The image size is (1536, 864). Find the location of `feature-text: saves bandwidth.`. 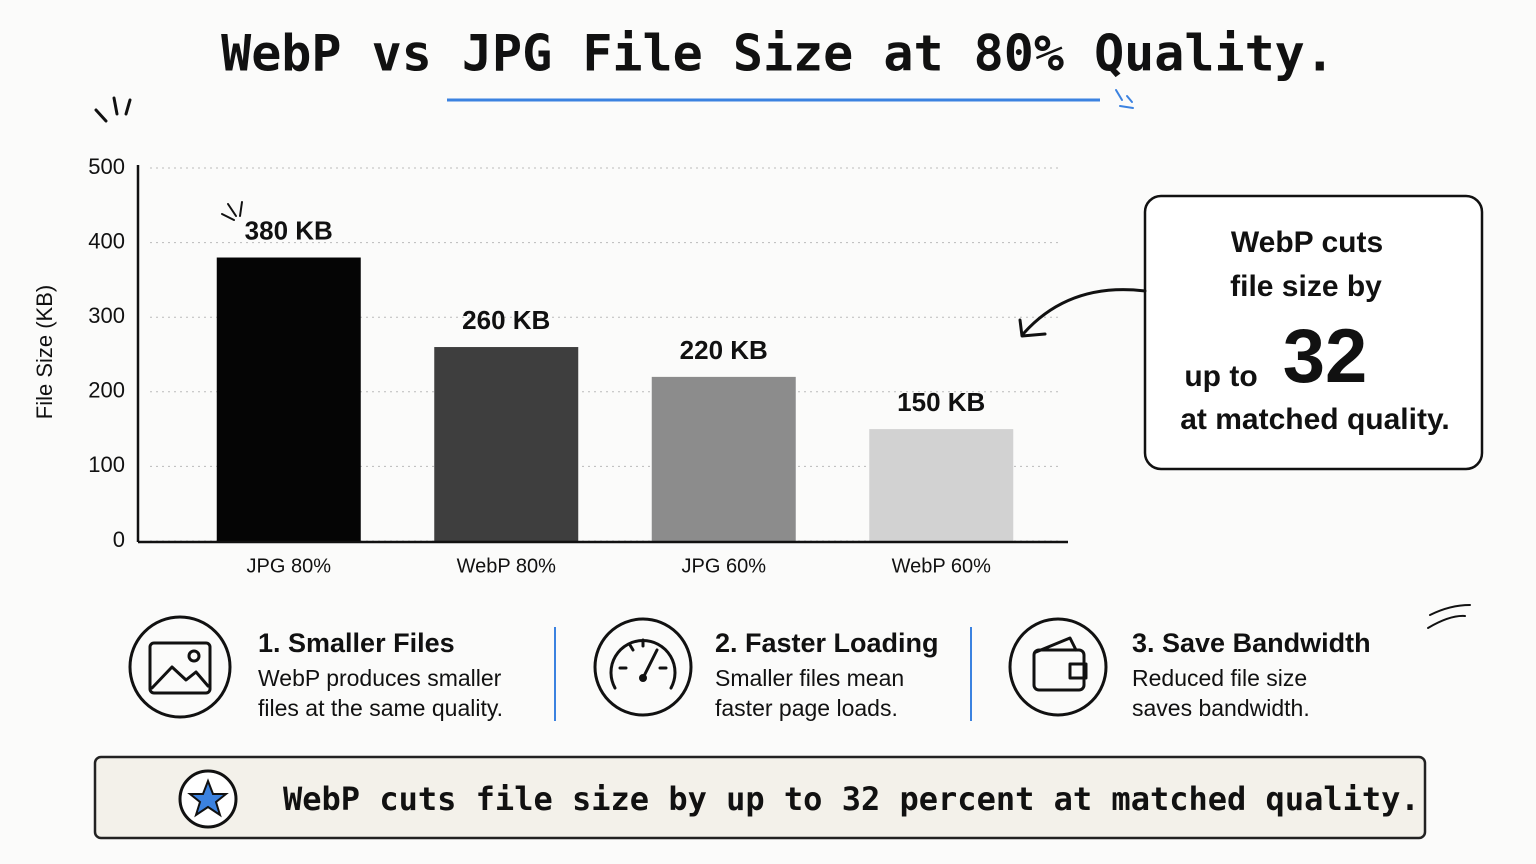

feature-text: saves bandwidth. is located at coordinates (1221, 708).